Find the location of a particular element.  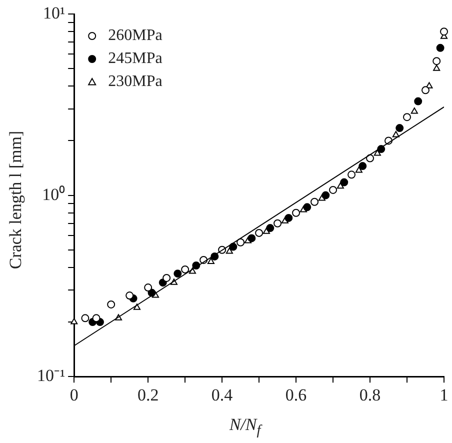

x-tick-label: 0.6 is located at coordinates (296, 394).